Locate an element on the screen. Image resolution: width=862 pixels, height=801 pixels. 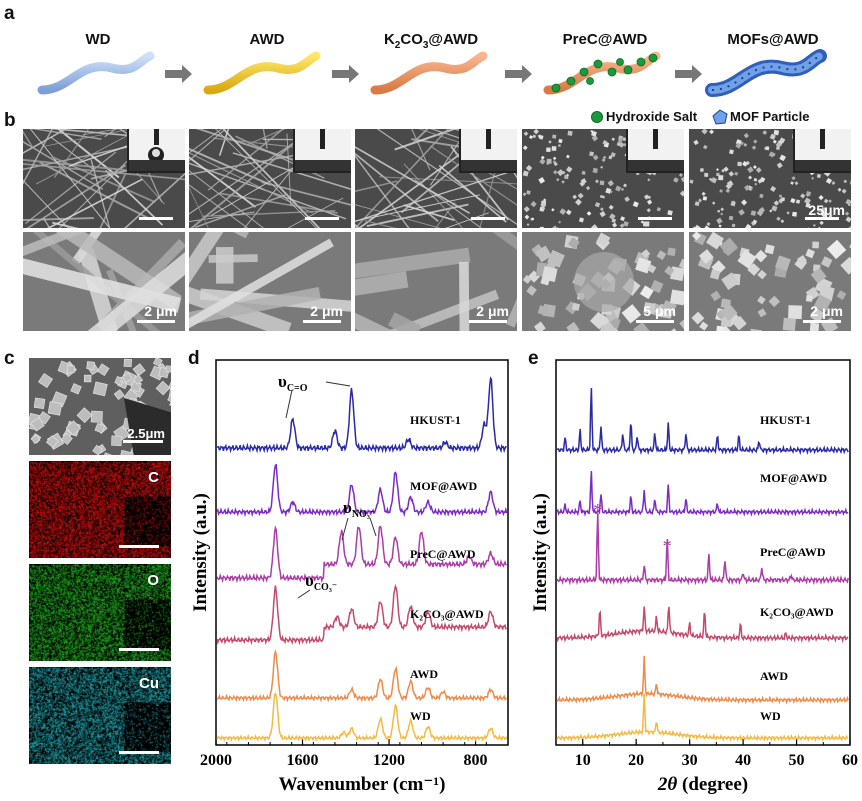
eds-o-scale-bar is located at coordinates (139, 649).